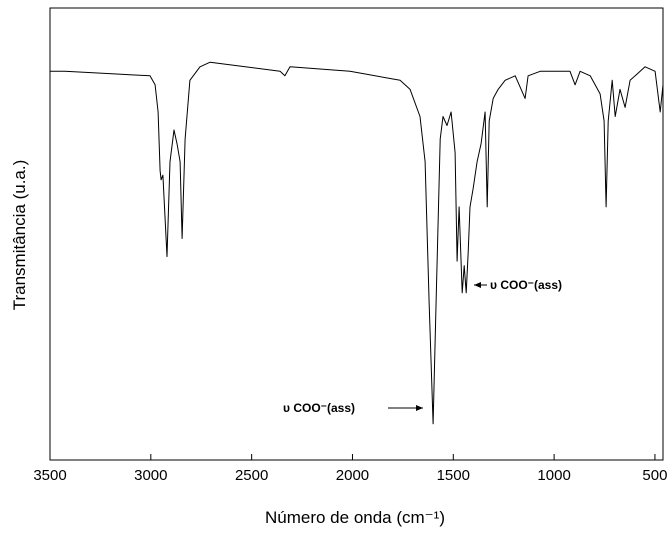 This screenshot has width=667, height=535. What do you see at coordinates (19, 235) in the screenshot?
I see `y-axis-label: Transmitância (u.a.)` at bounding box center [19, 235].